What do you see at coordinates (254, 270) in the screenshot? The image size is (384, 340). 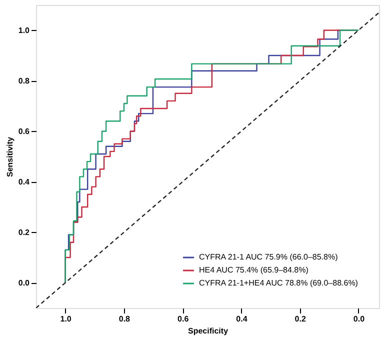 I see `legend-label: HE4 AUC 75.4% (65.9–84.8%)` at bounding box center [254, 270].